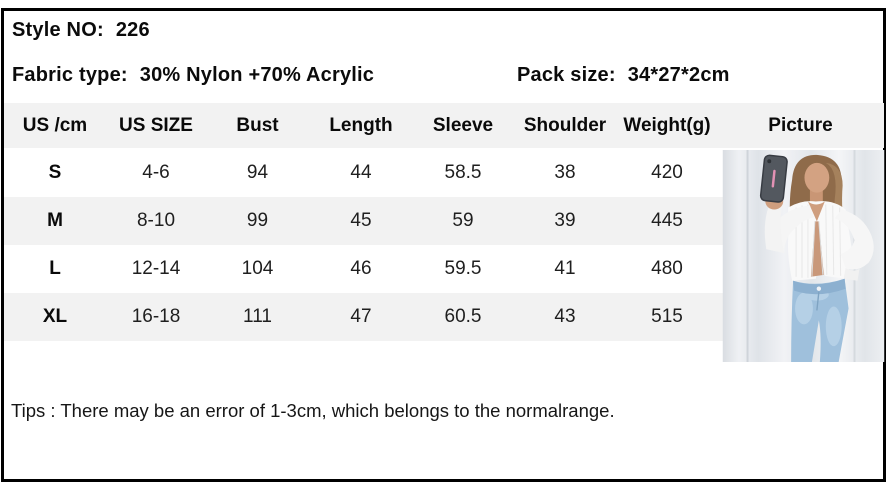  I want to click on row-m-length: 45, so click(361, 220).